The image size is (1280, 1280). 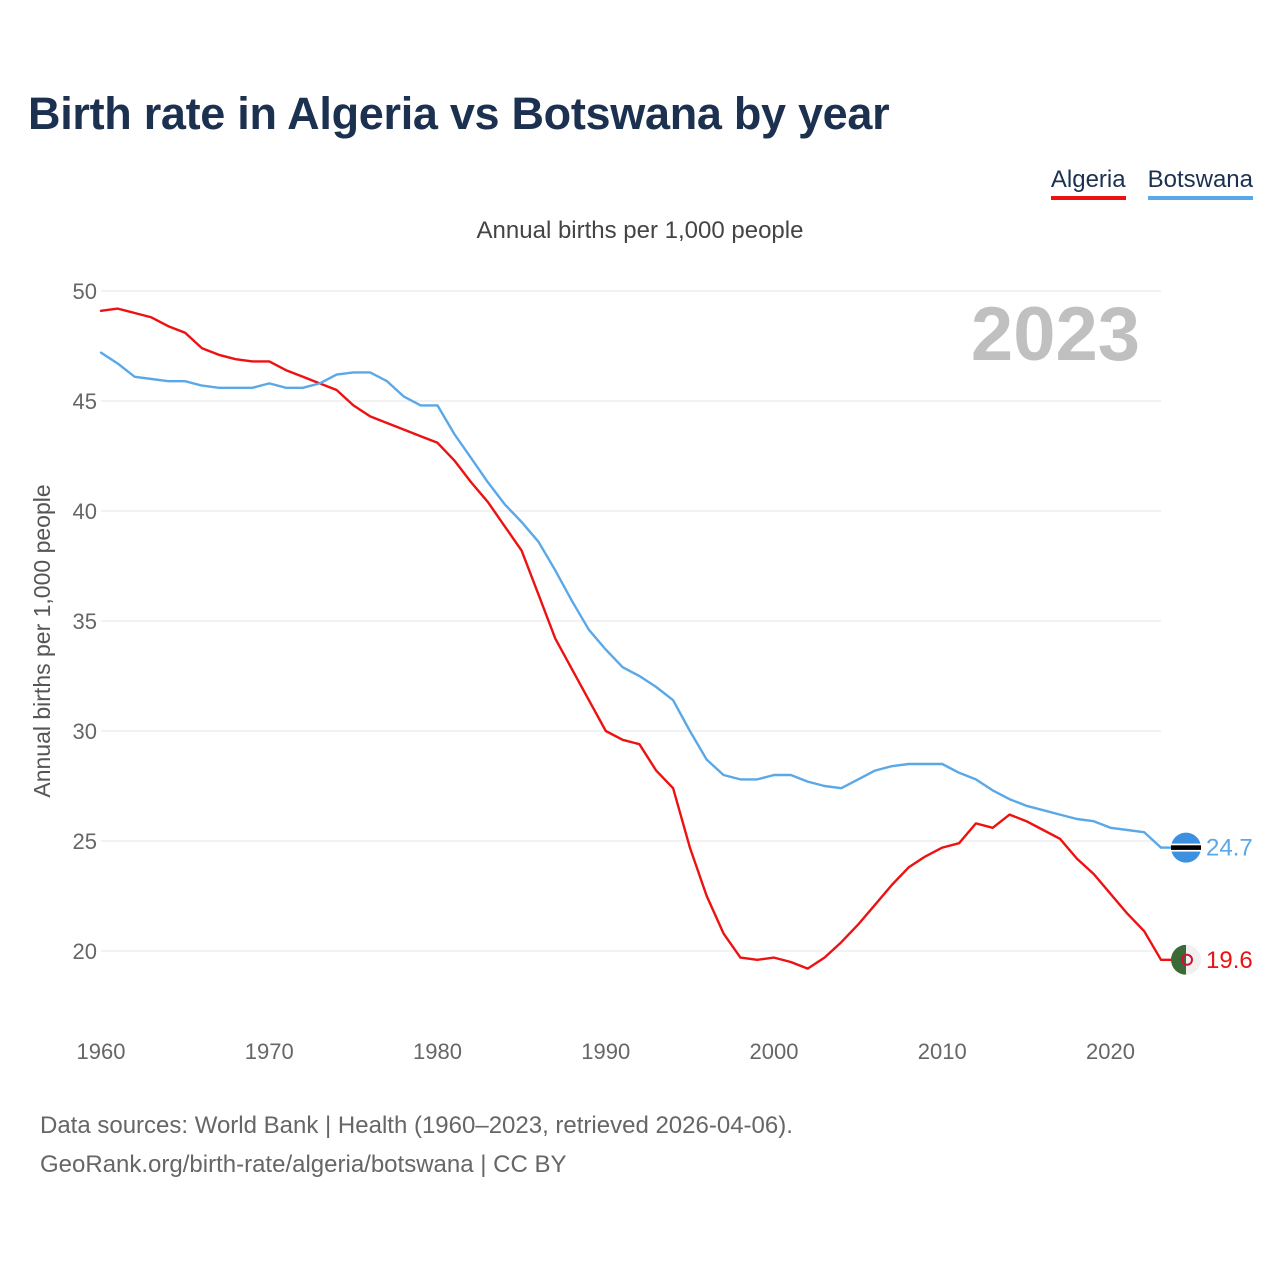 I want to click on legend-item-algeria: Algeria, so click(x=1088, y=183).